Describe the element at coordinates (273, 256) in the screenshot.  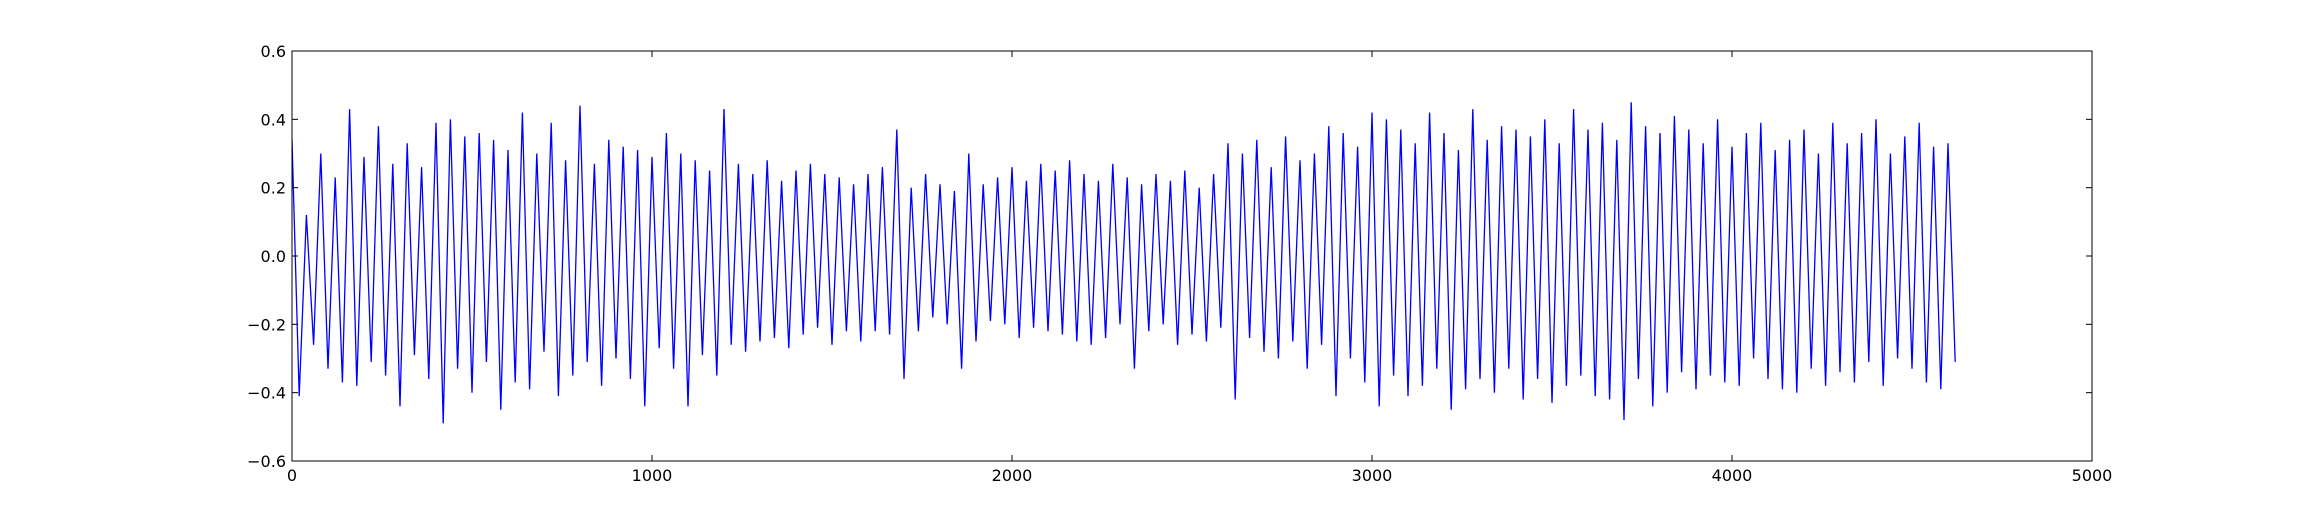
I see `y-tick-label: 0.0` at that location.